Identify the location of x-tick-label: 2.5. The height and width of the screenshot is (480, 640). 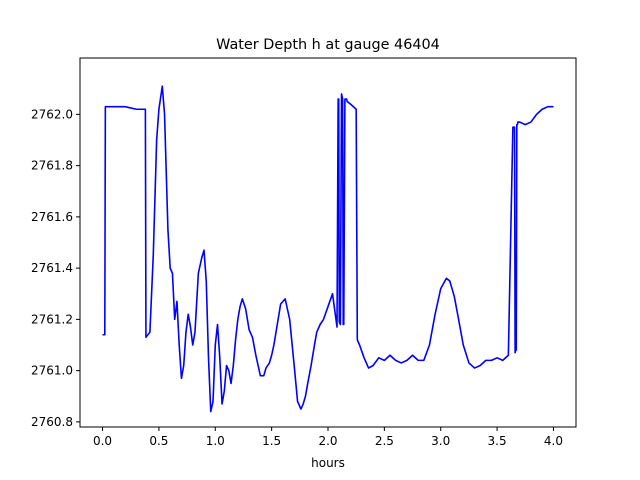
(384, 441).